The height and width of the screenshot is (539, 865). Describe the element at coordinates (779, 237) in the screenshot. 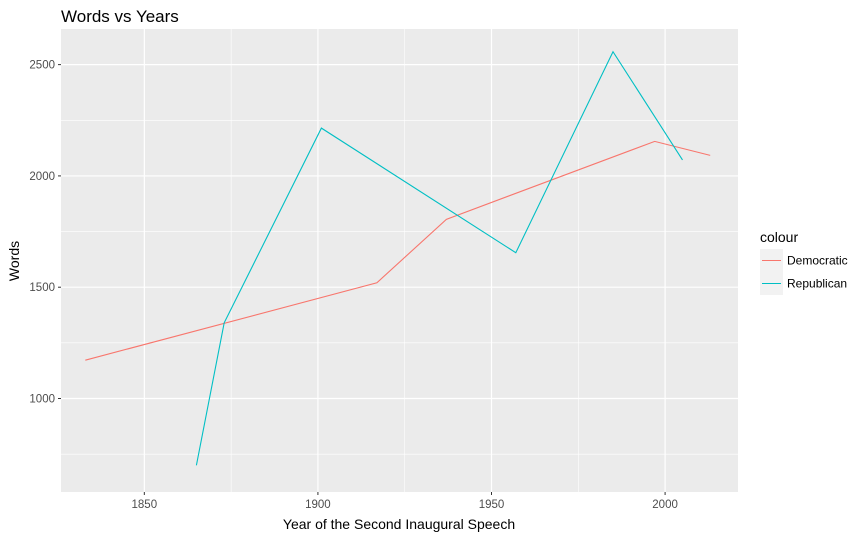

I see `legend-title: colour` at that location.